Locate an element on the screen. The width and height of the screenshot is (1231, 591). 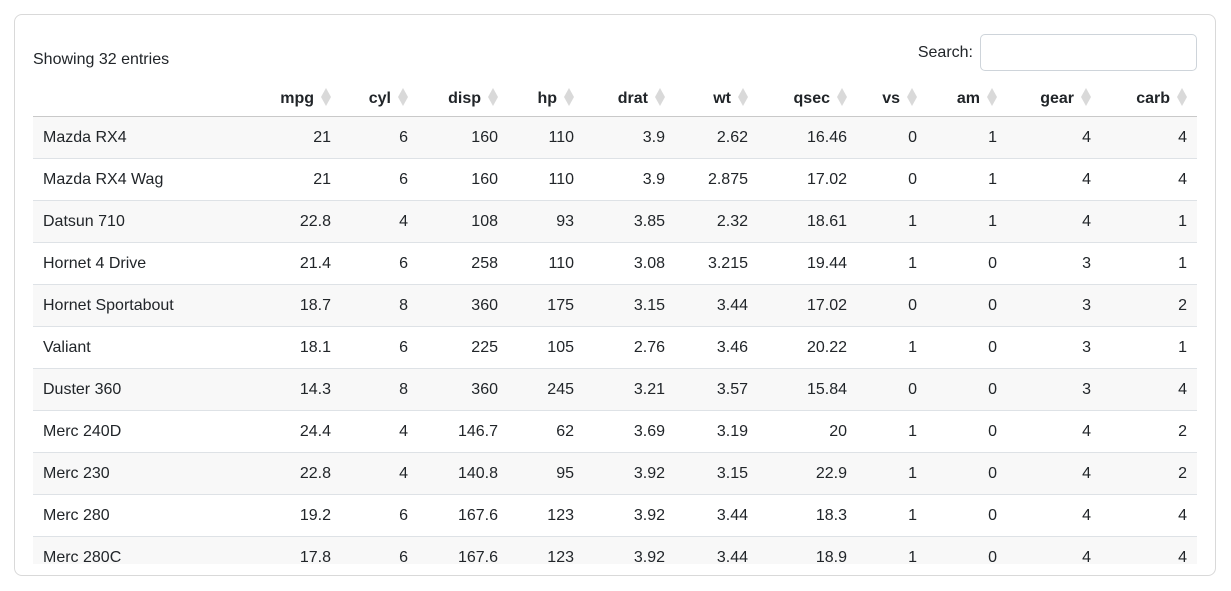
row-name-cell: Merc 280 is located at coordinates (135, 515).